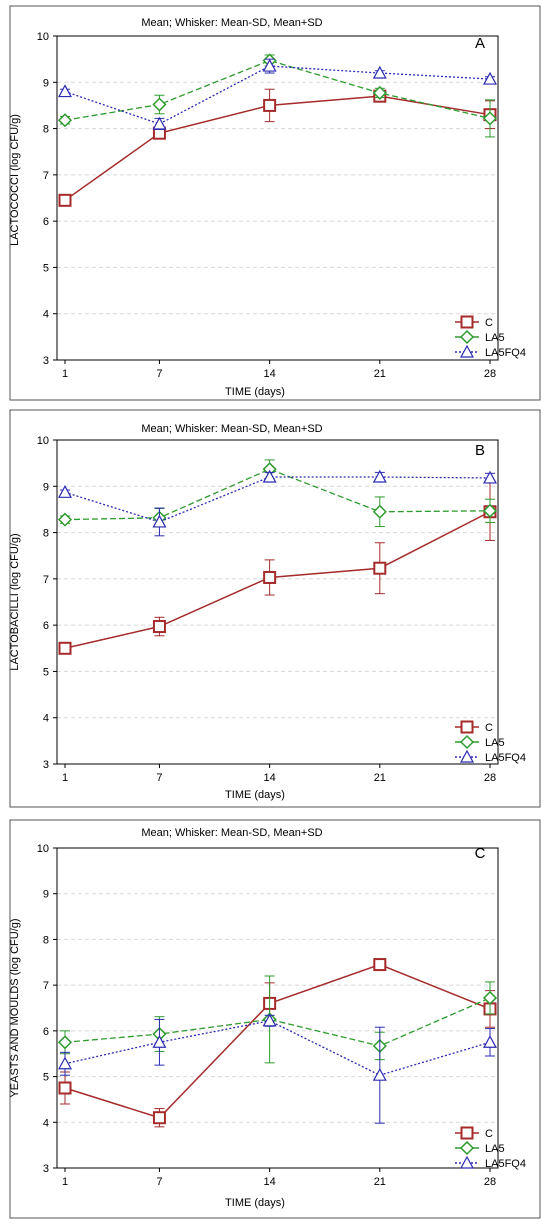 The image size is (550, 1224). I want to click on y-axis-label: YEASTS AND MOULDS (log CFU/g), so click(15, 1007).